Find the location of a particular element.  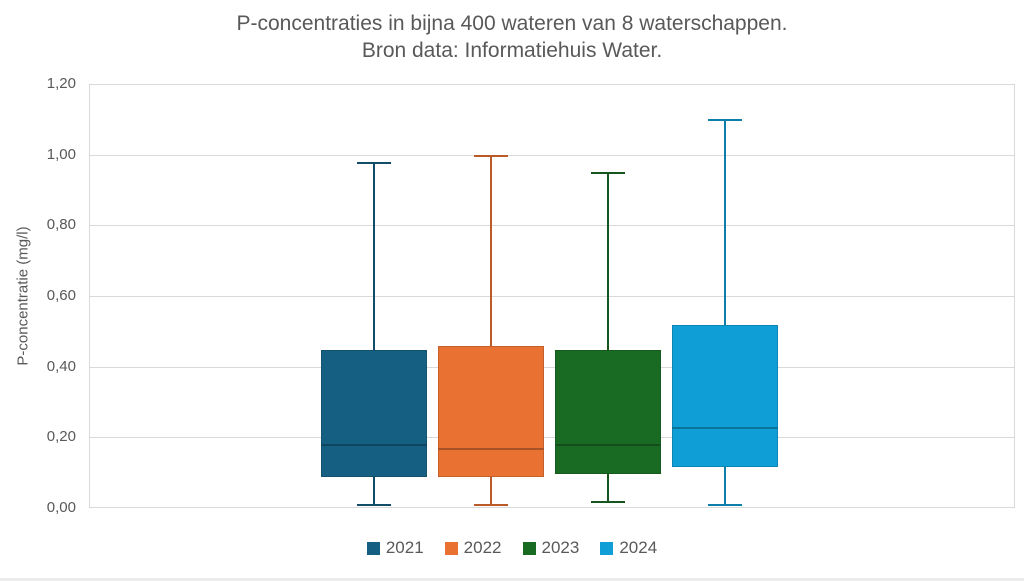

whisker-high-cap-2022 is located at coordinates (491, 155).